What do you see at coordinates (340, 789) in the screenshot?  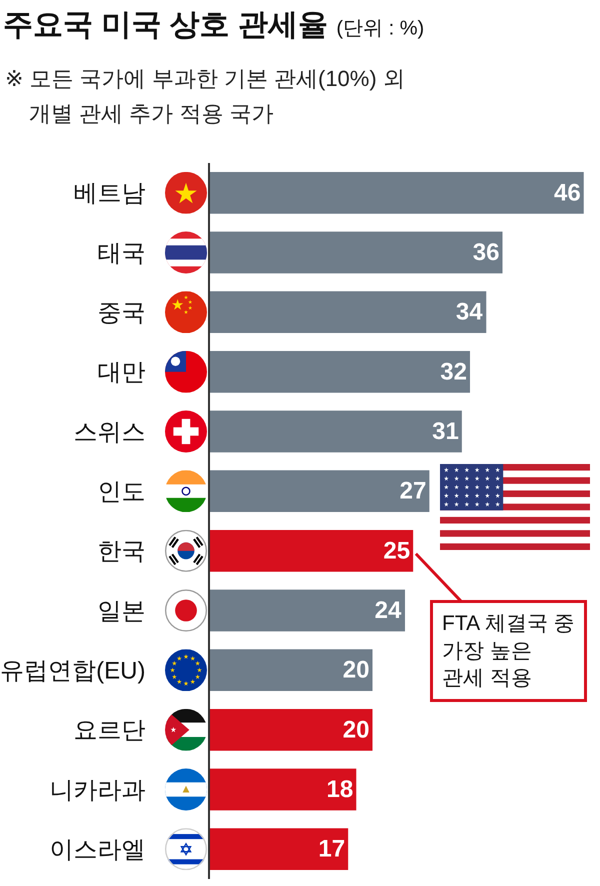 I see `data-label: 18` at bounding box center [340, 789].